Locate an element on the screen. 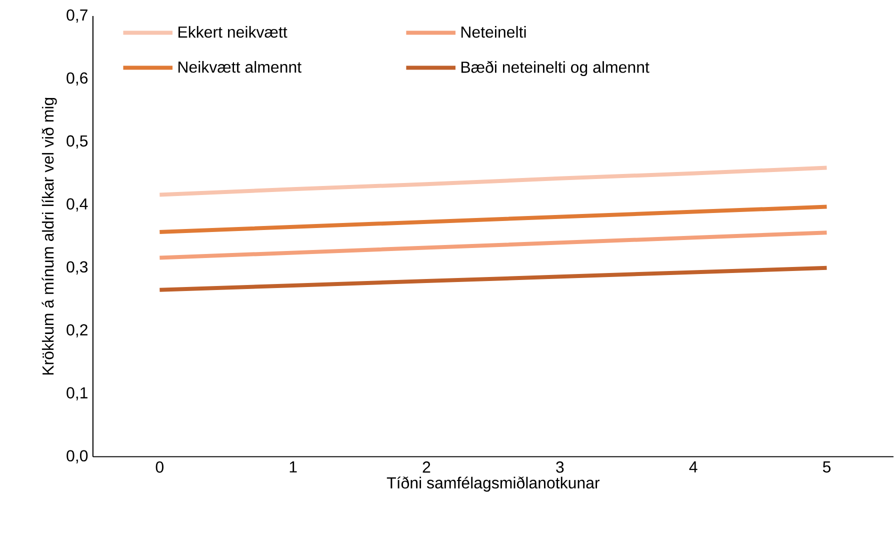 Image resolution: width=894 pixels, height=534 pixels. y-tick-label: 0,3 is located at coordinates (77, 268).